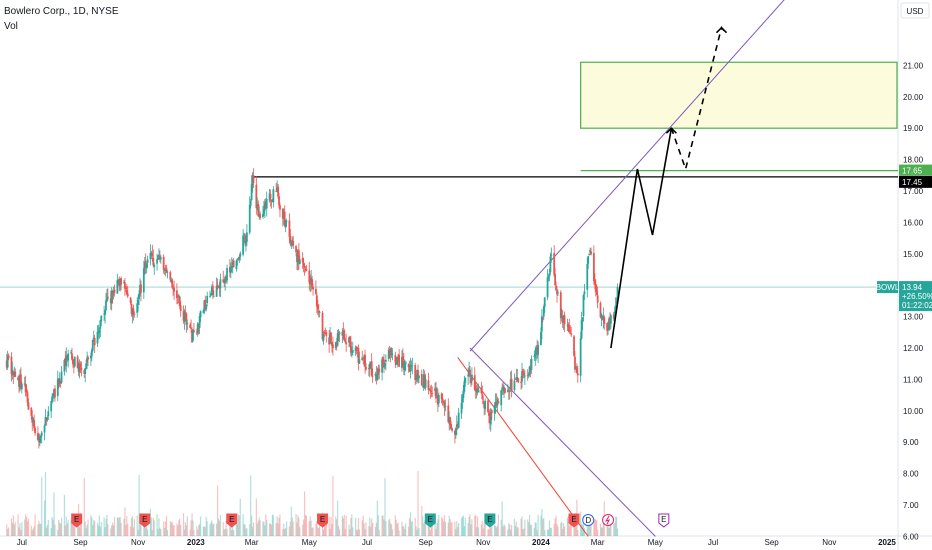 The image size is (932, 550). Describe the element at coordinates (915, 170) in the screenshot. I see `level-badge-green` at that location.